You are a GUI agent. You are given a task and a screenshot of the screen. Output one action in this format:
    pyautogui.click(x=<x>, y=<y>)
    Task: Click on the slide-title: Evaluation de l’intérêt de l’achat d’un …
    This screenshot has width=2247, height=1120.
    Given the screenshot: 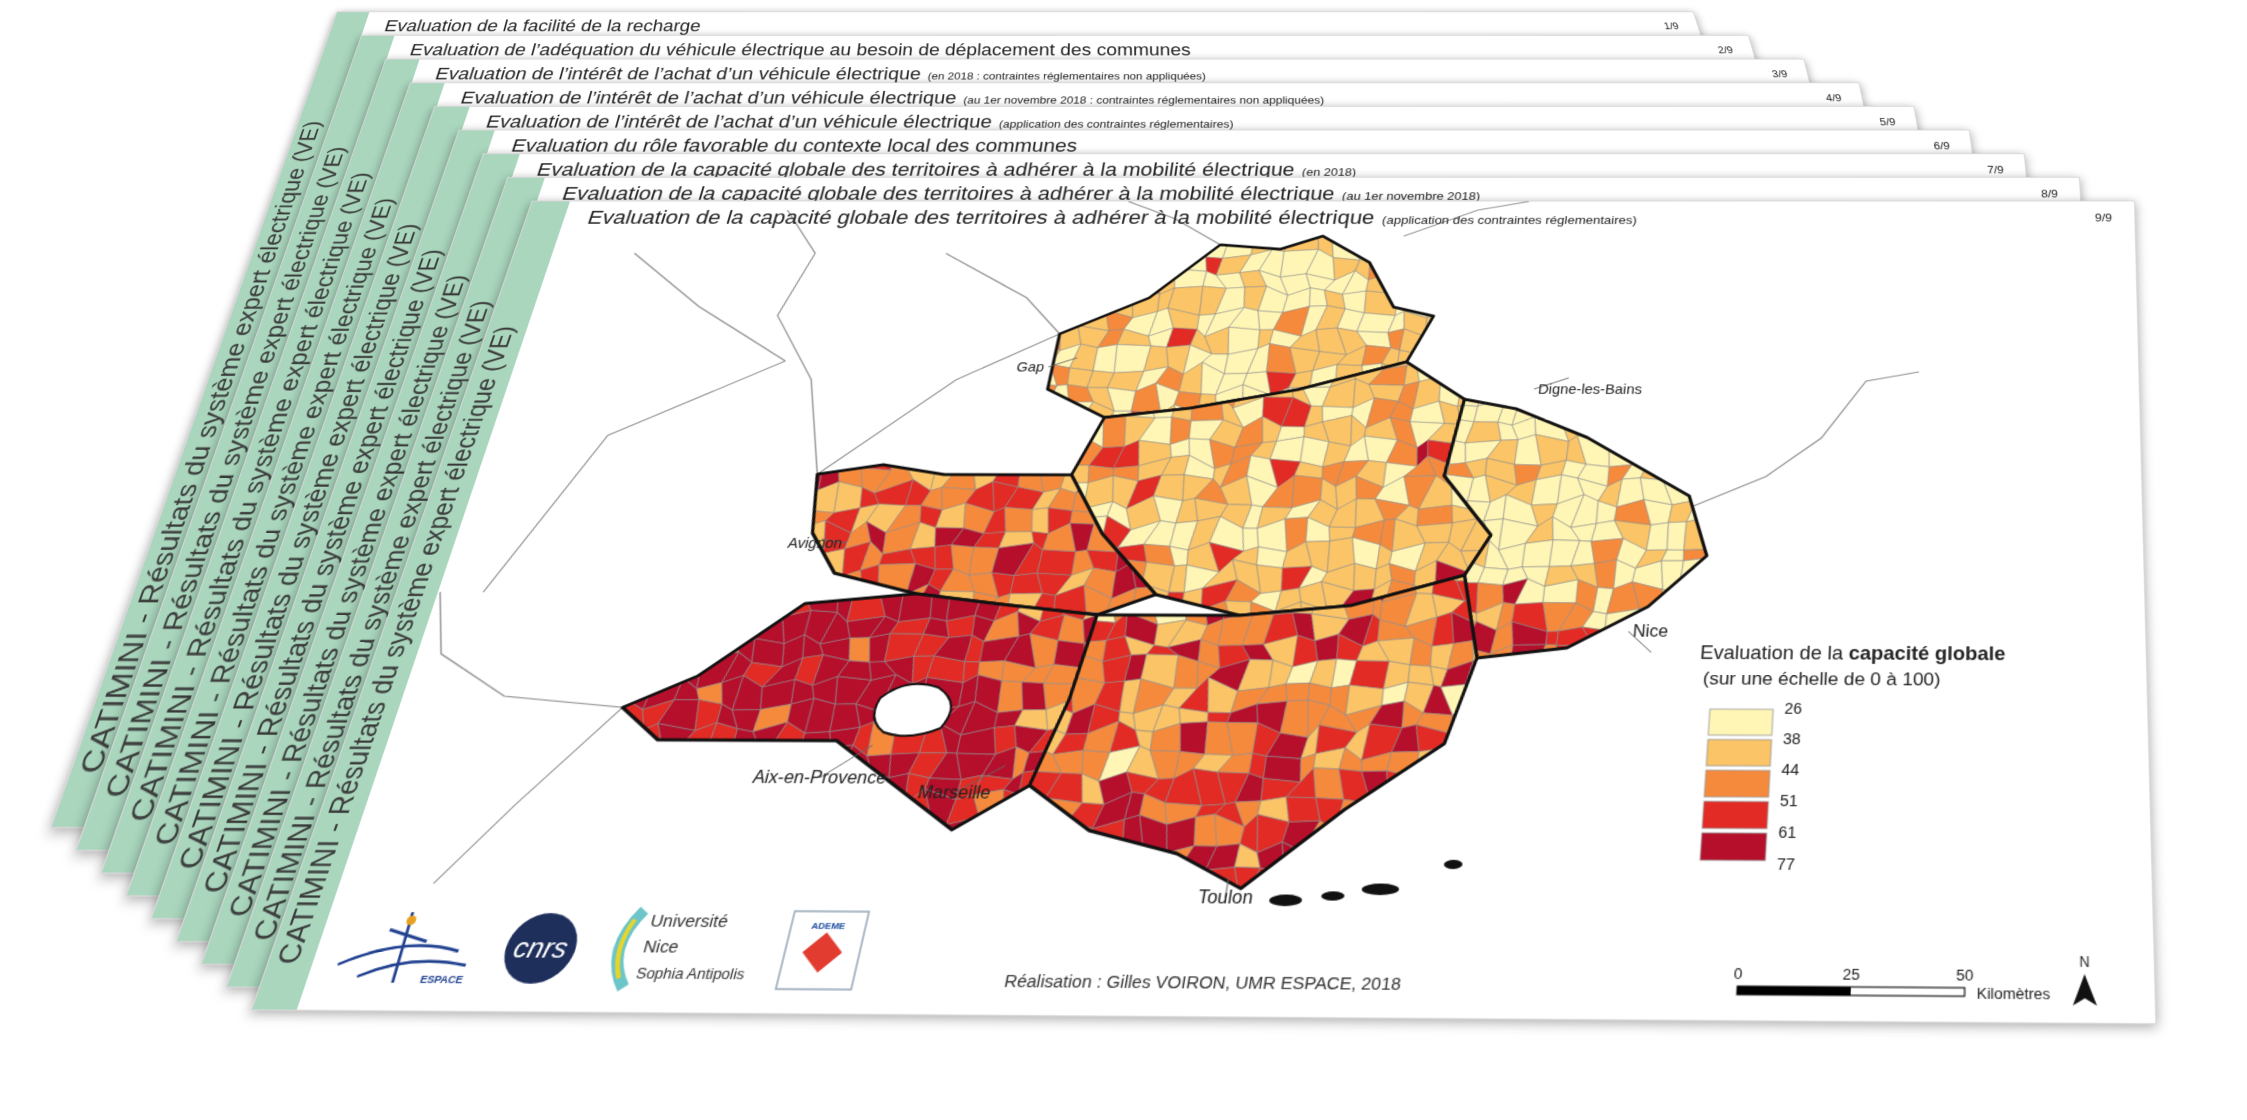 What is the action you would take?
    pyautogui.click(x=819, y=74)
    